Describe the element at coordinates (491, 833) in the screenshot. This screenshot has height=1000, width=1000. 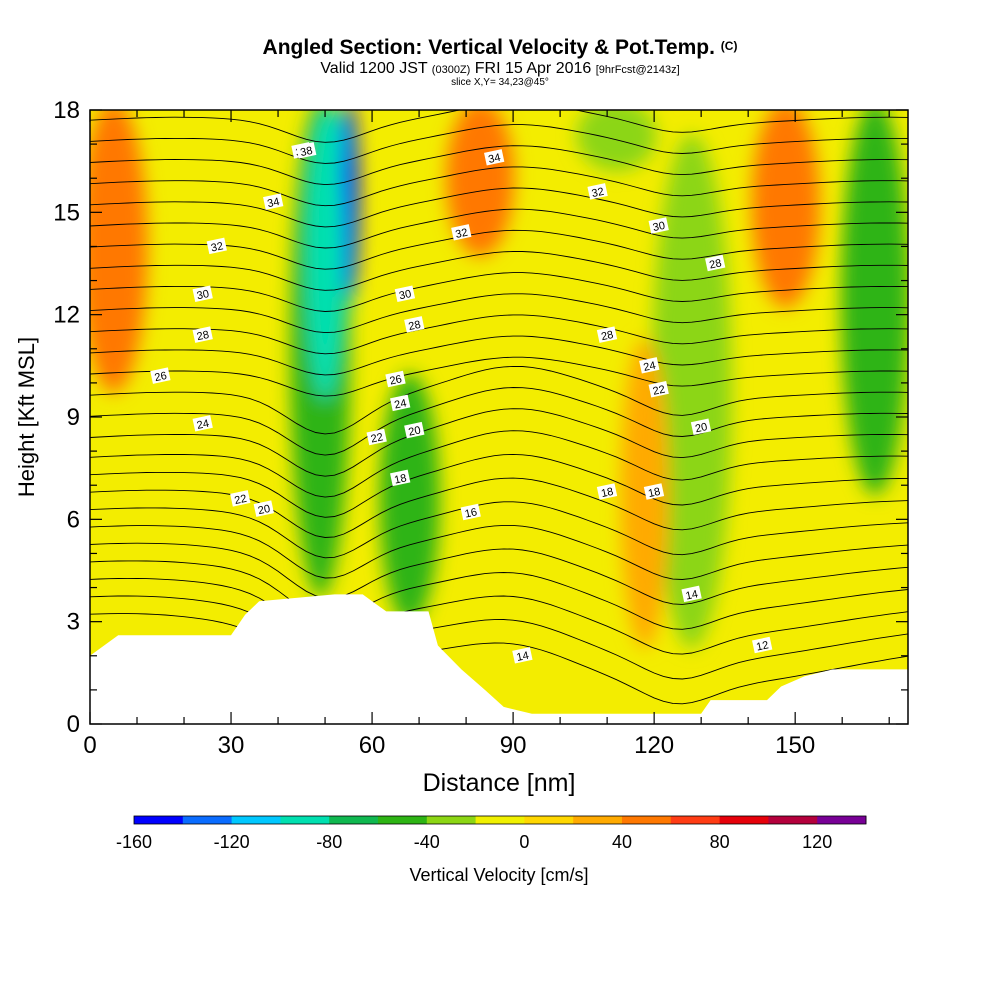
I see `colorbar: -160 -120 -80 -40 0 40 80 120` at that location.